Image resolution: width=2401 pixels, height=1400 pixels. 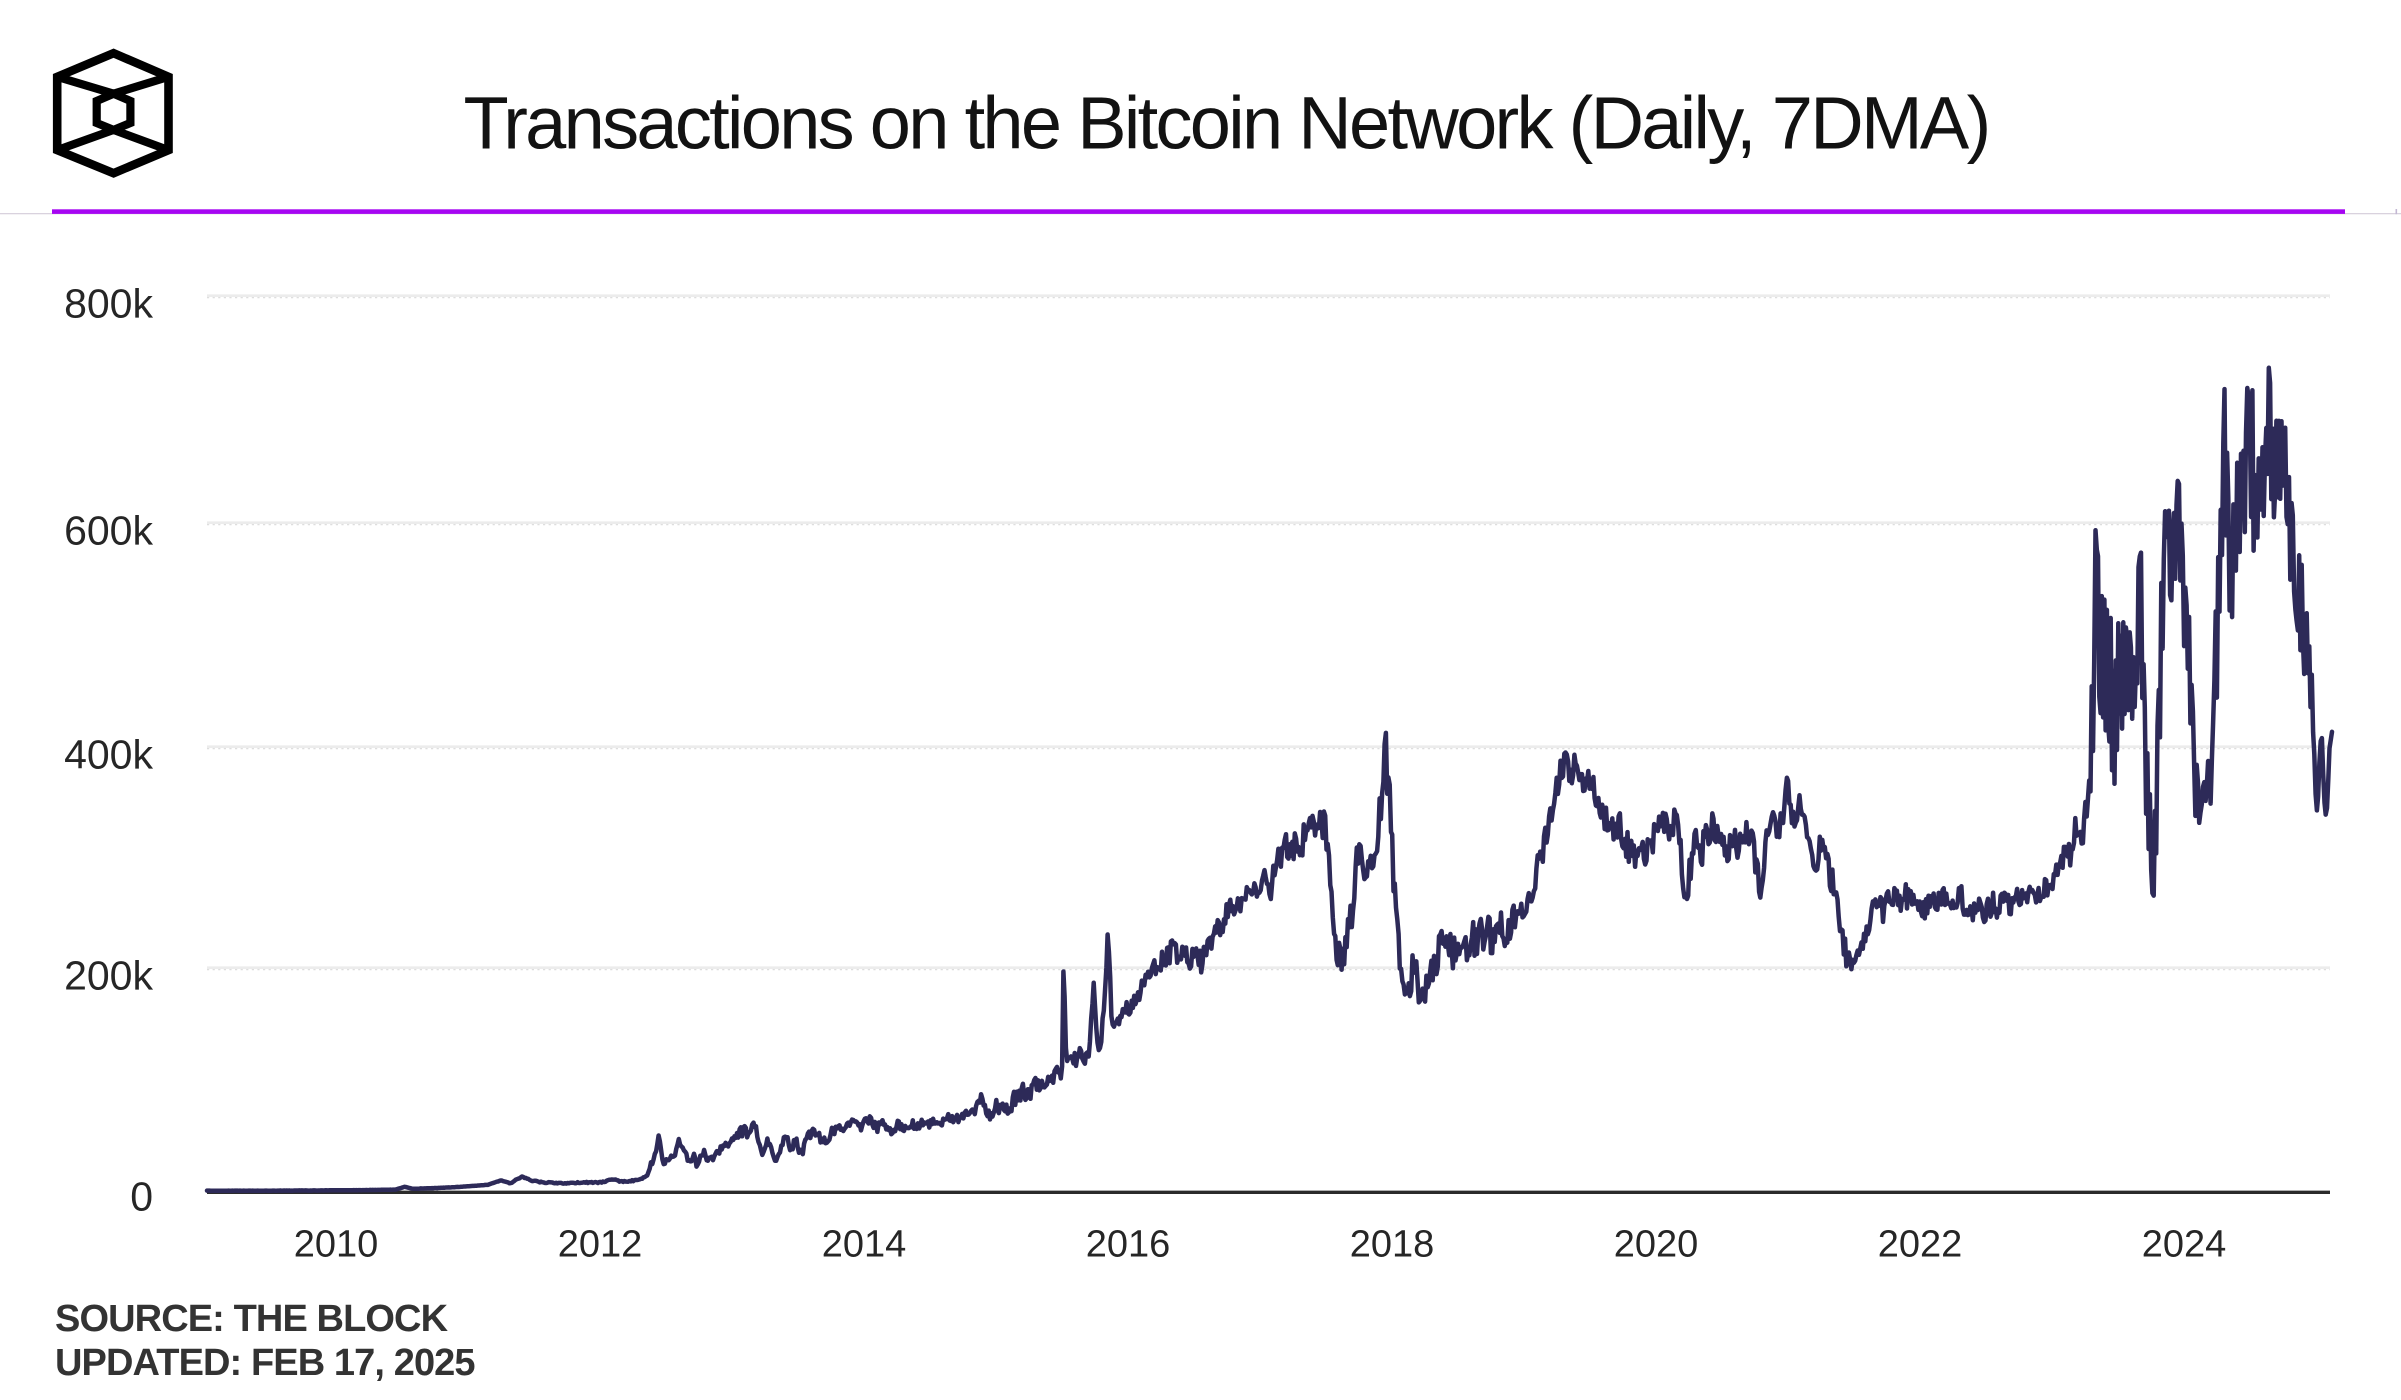 I want to click on svg-text: SOURCE: THE BLOCK, so click(x=252, y=1319).